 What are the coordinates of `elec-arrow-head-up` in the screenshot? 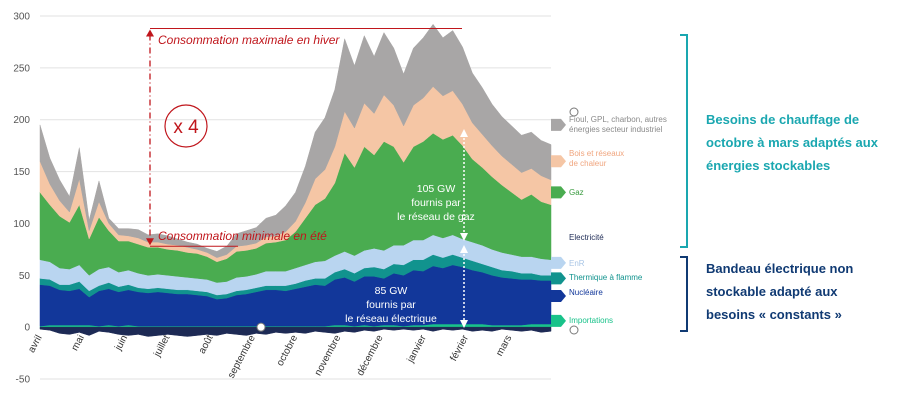 It's located at (464, 249).